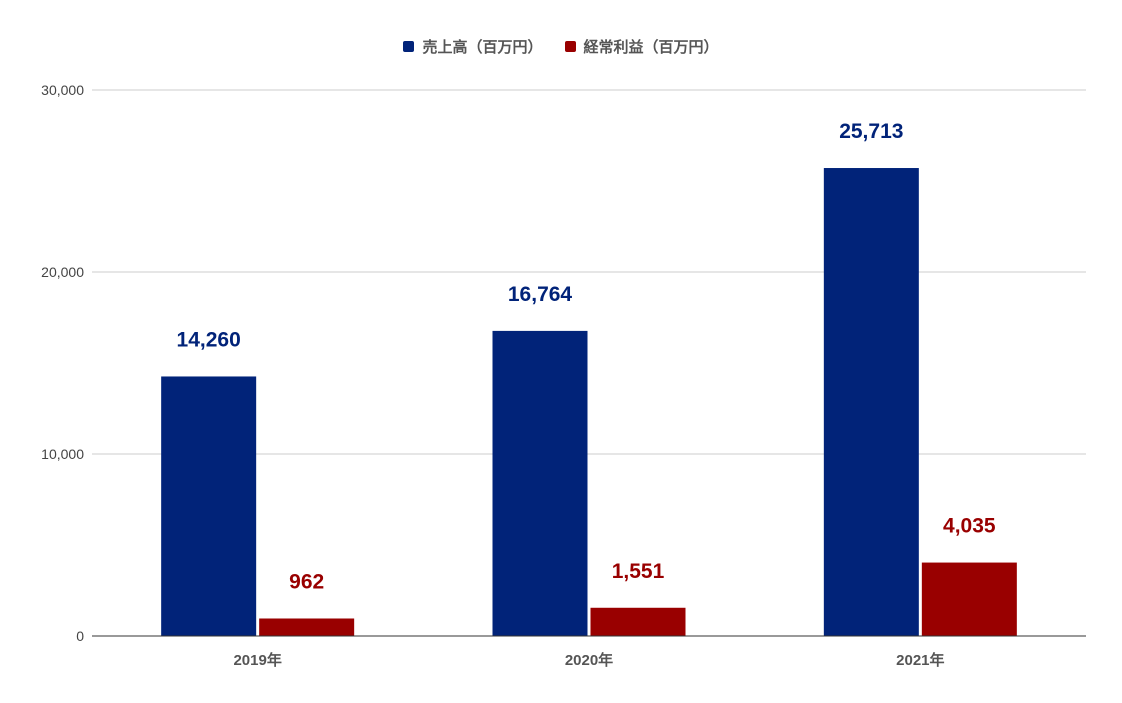  I want to click on x-tick-label: 2019年, so click(257, 660).